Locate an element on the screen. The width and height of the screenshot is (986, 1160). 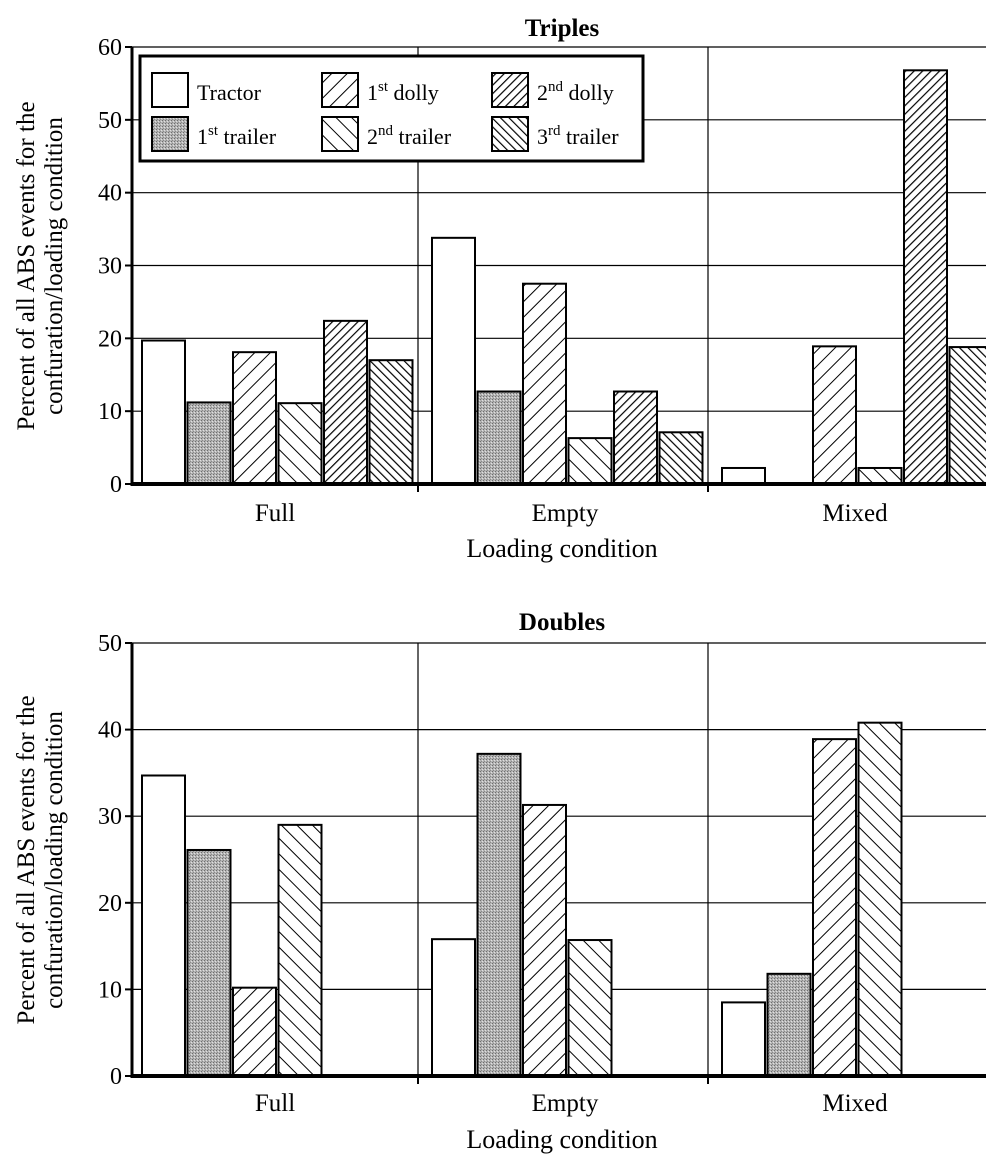
y-tick-labels: 0 10 20 30 40 50 60 is located at coordinates (110, 266).